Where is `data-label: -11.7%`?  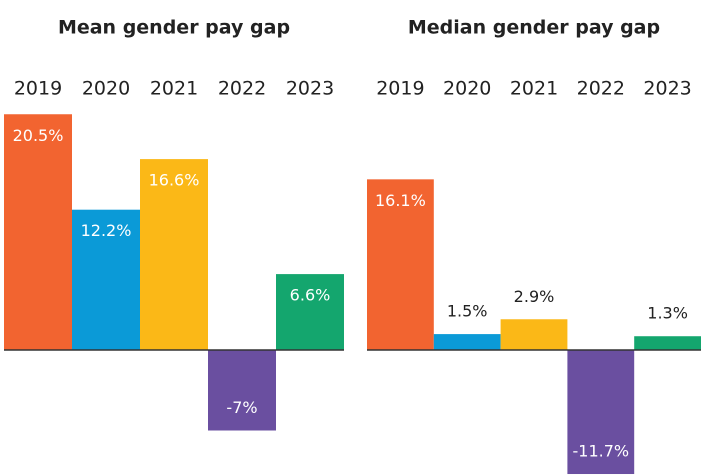
data-label: -11.7% is located at coordinates (600, 451).